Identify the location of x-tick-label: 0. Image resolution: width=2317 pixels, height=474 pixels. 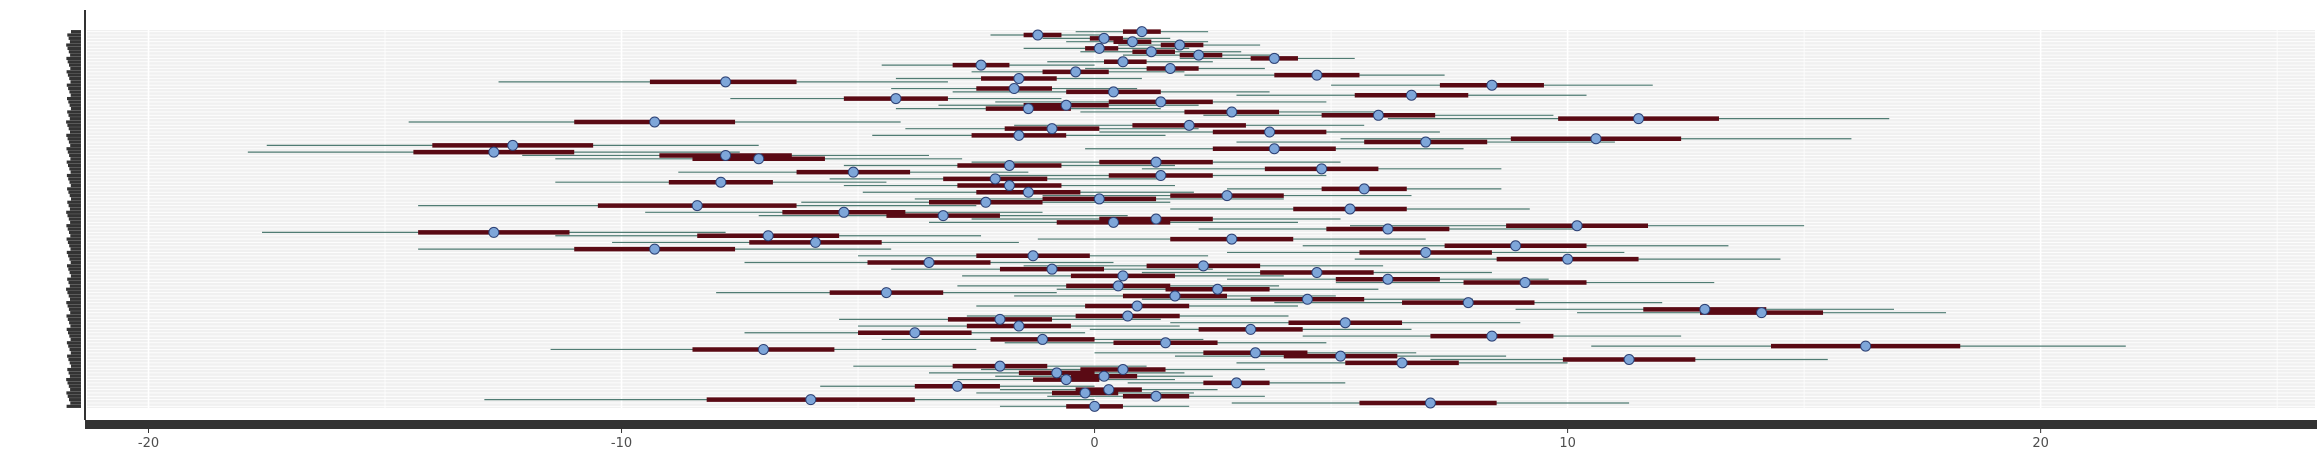
(1094, 443).